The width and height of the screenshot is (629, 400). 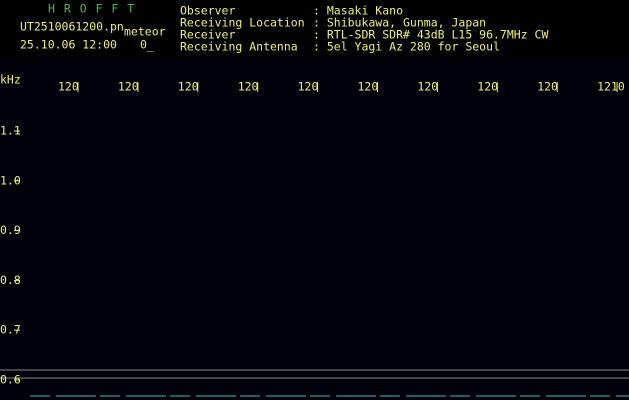 I want to click on info-label: Receiving Location, so click(x=242, y=23).